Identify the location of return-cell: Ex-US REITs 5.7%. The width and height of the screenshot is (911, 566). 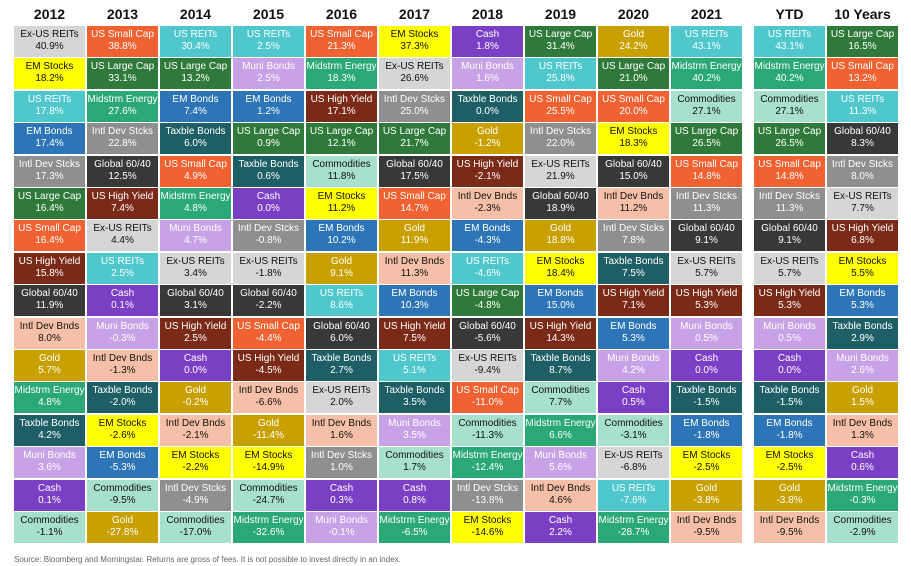
(789, 268).